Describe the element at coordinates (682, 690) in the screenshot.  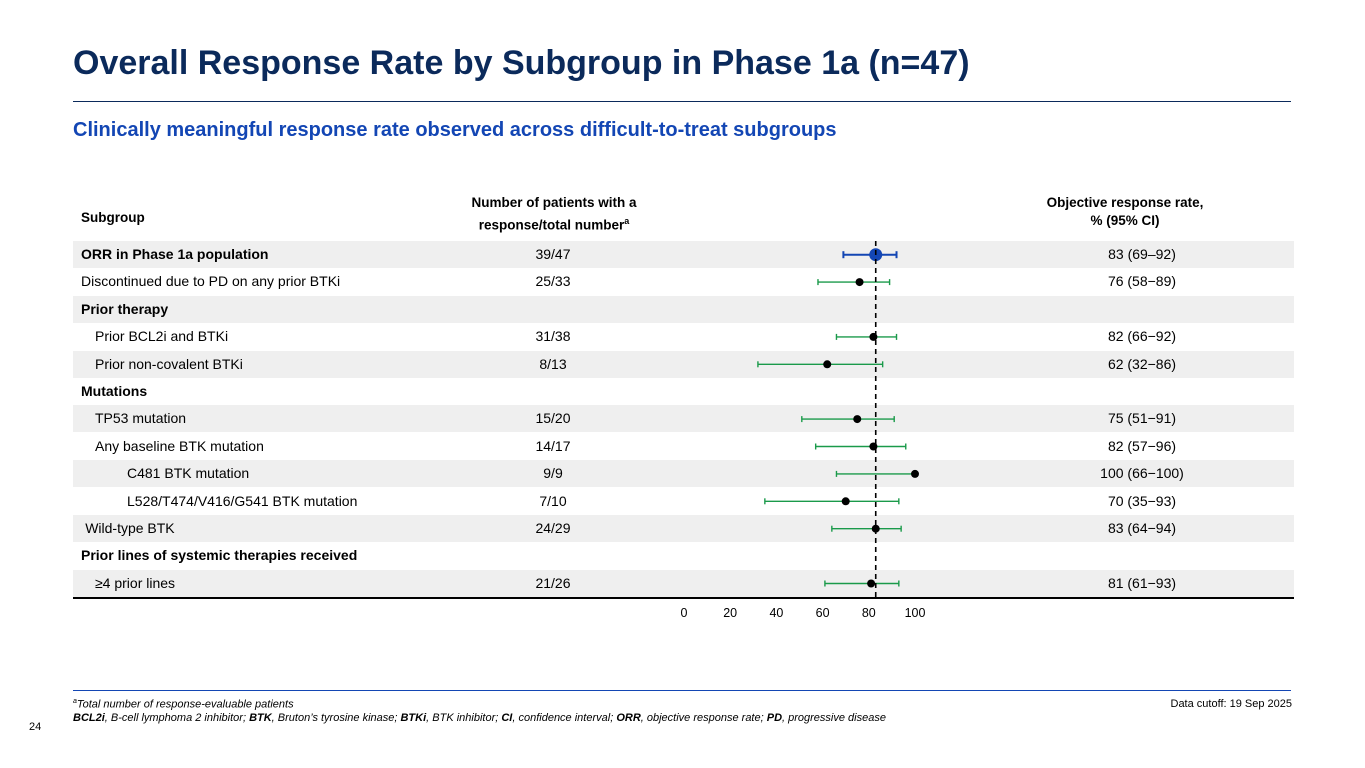
I see `footer-divider` at that location.